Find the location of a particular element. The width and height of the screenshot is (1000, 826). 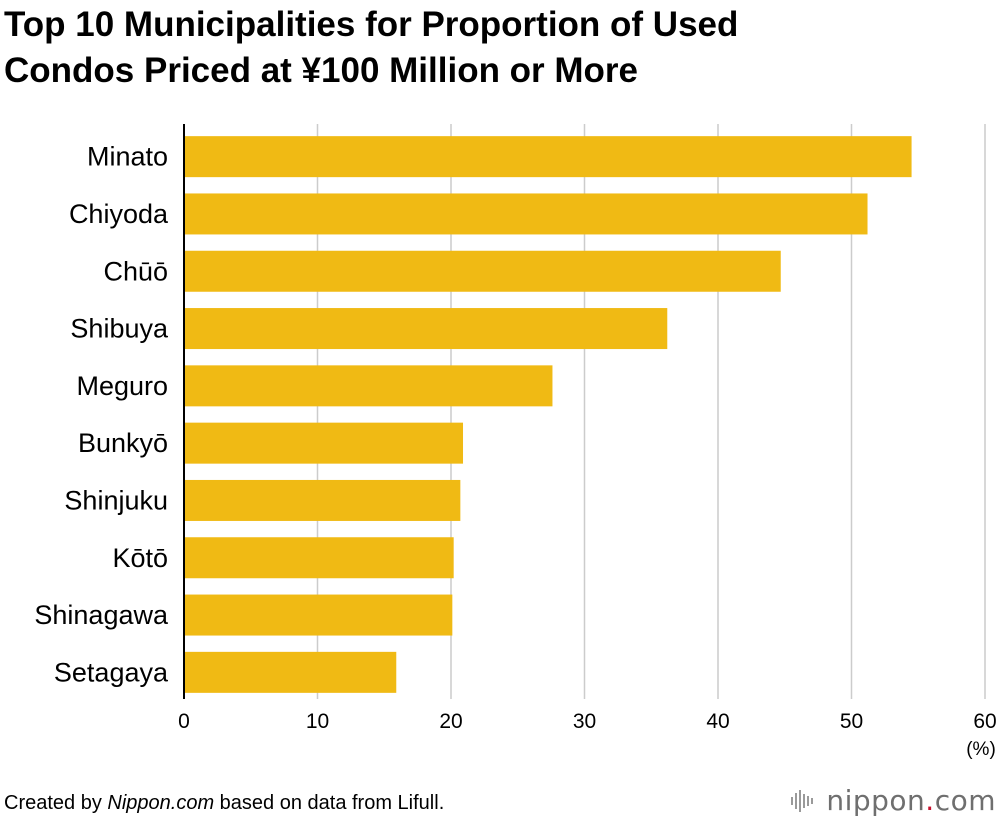

category-label-2: Chūō is located at coordinates (135, 271).